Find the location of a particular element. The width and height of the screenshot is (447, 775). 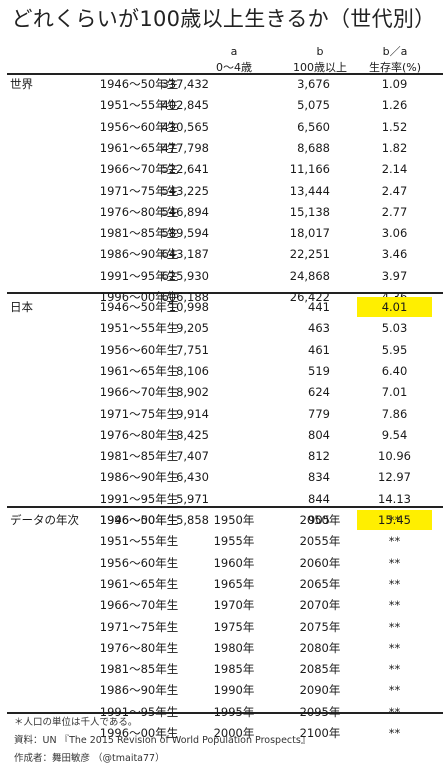

population-100-plus-value: 779 is located at coordinates (319, 413).